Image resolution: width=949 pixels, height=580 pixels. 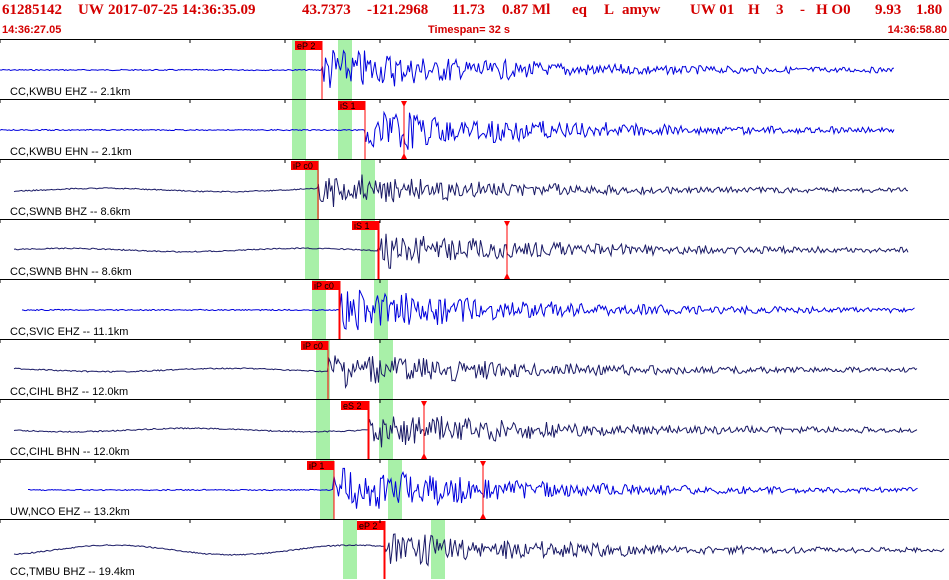 What do you see at coordinates (754, 10) in the screenshot?
I see `event-quality: H` at bounding box center [754, 10].